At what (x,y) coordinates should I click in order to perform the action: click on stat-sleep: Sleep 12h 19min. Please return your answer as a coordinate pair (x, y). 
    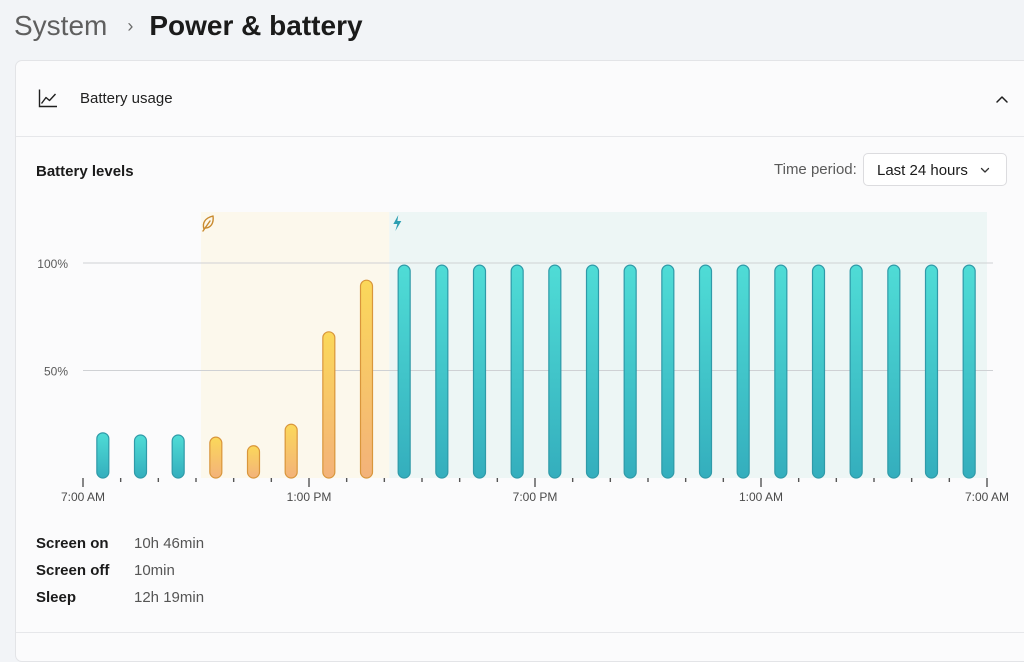
    Looking at the image, I should click on (186, 599).